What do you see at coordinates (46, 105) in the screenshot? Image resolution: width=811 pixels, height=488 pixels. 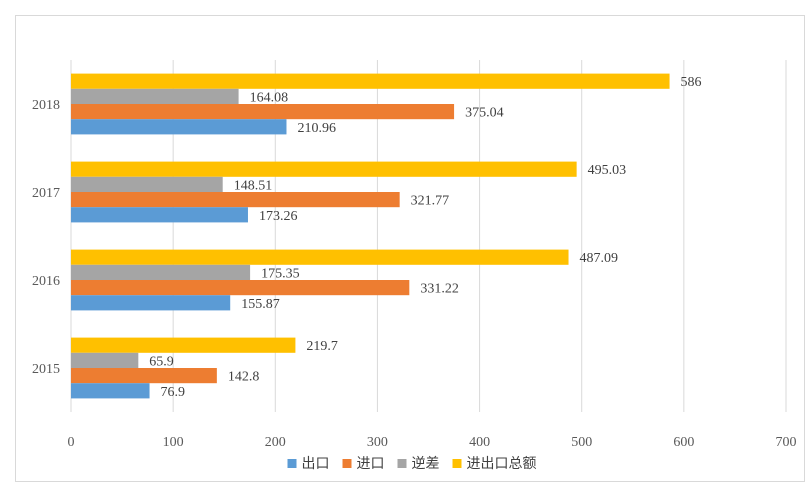 I see `y-tick-label-2018: 2018` at bounding box center [46, 105].